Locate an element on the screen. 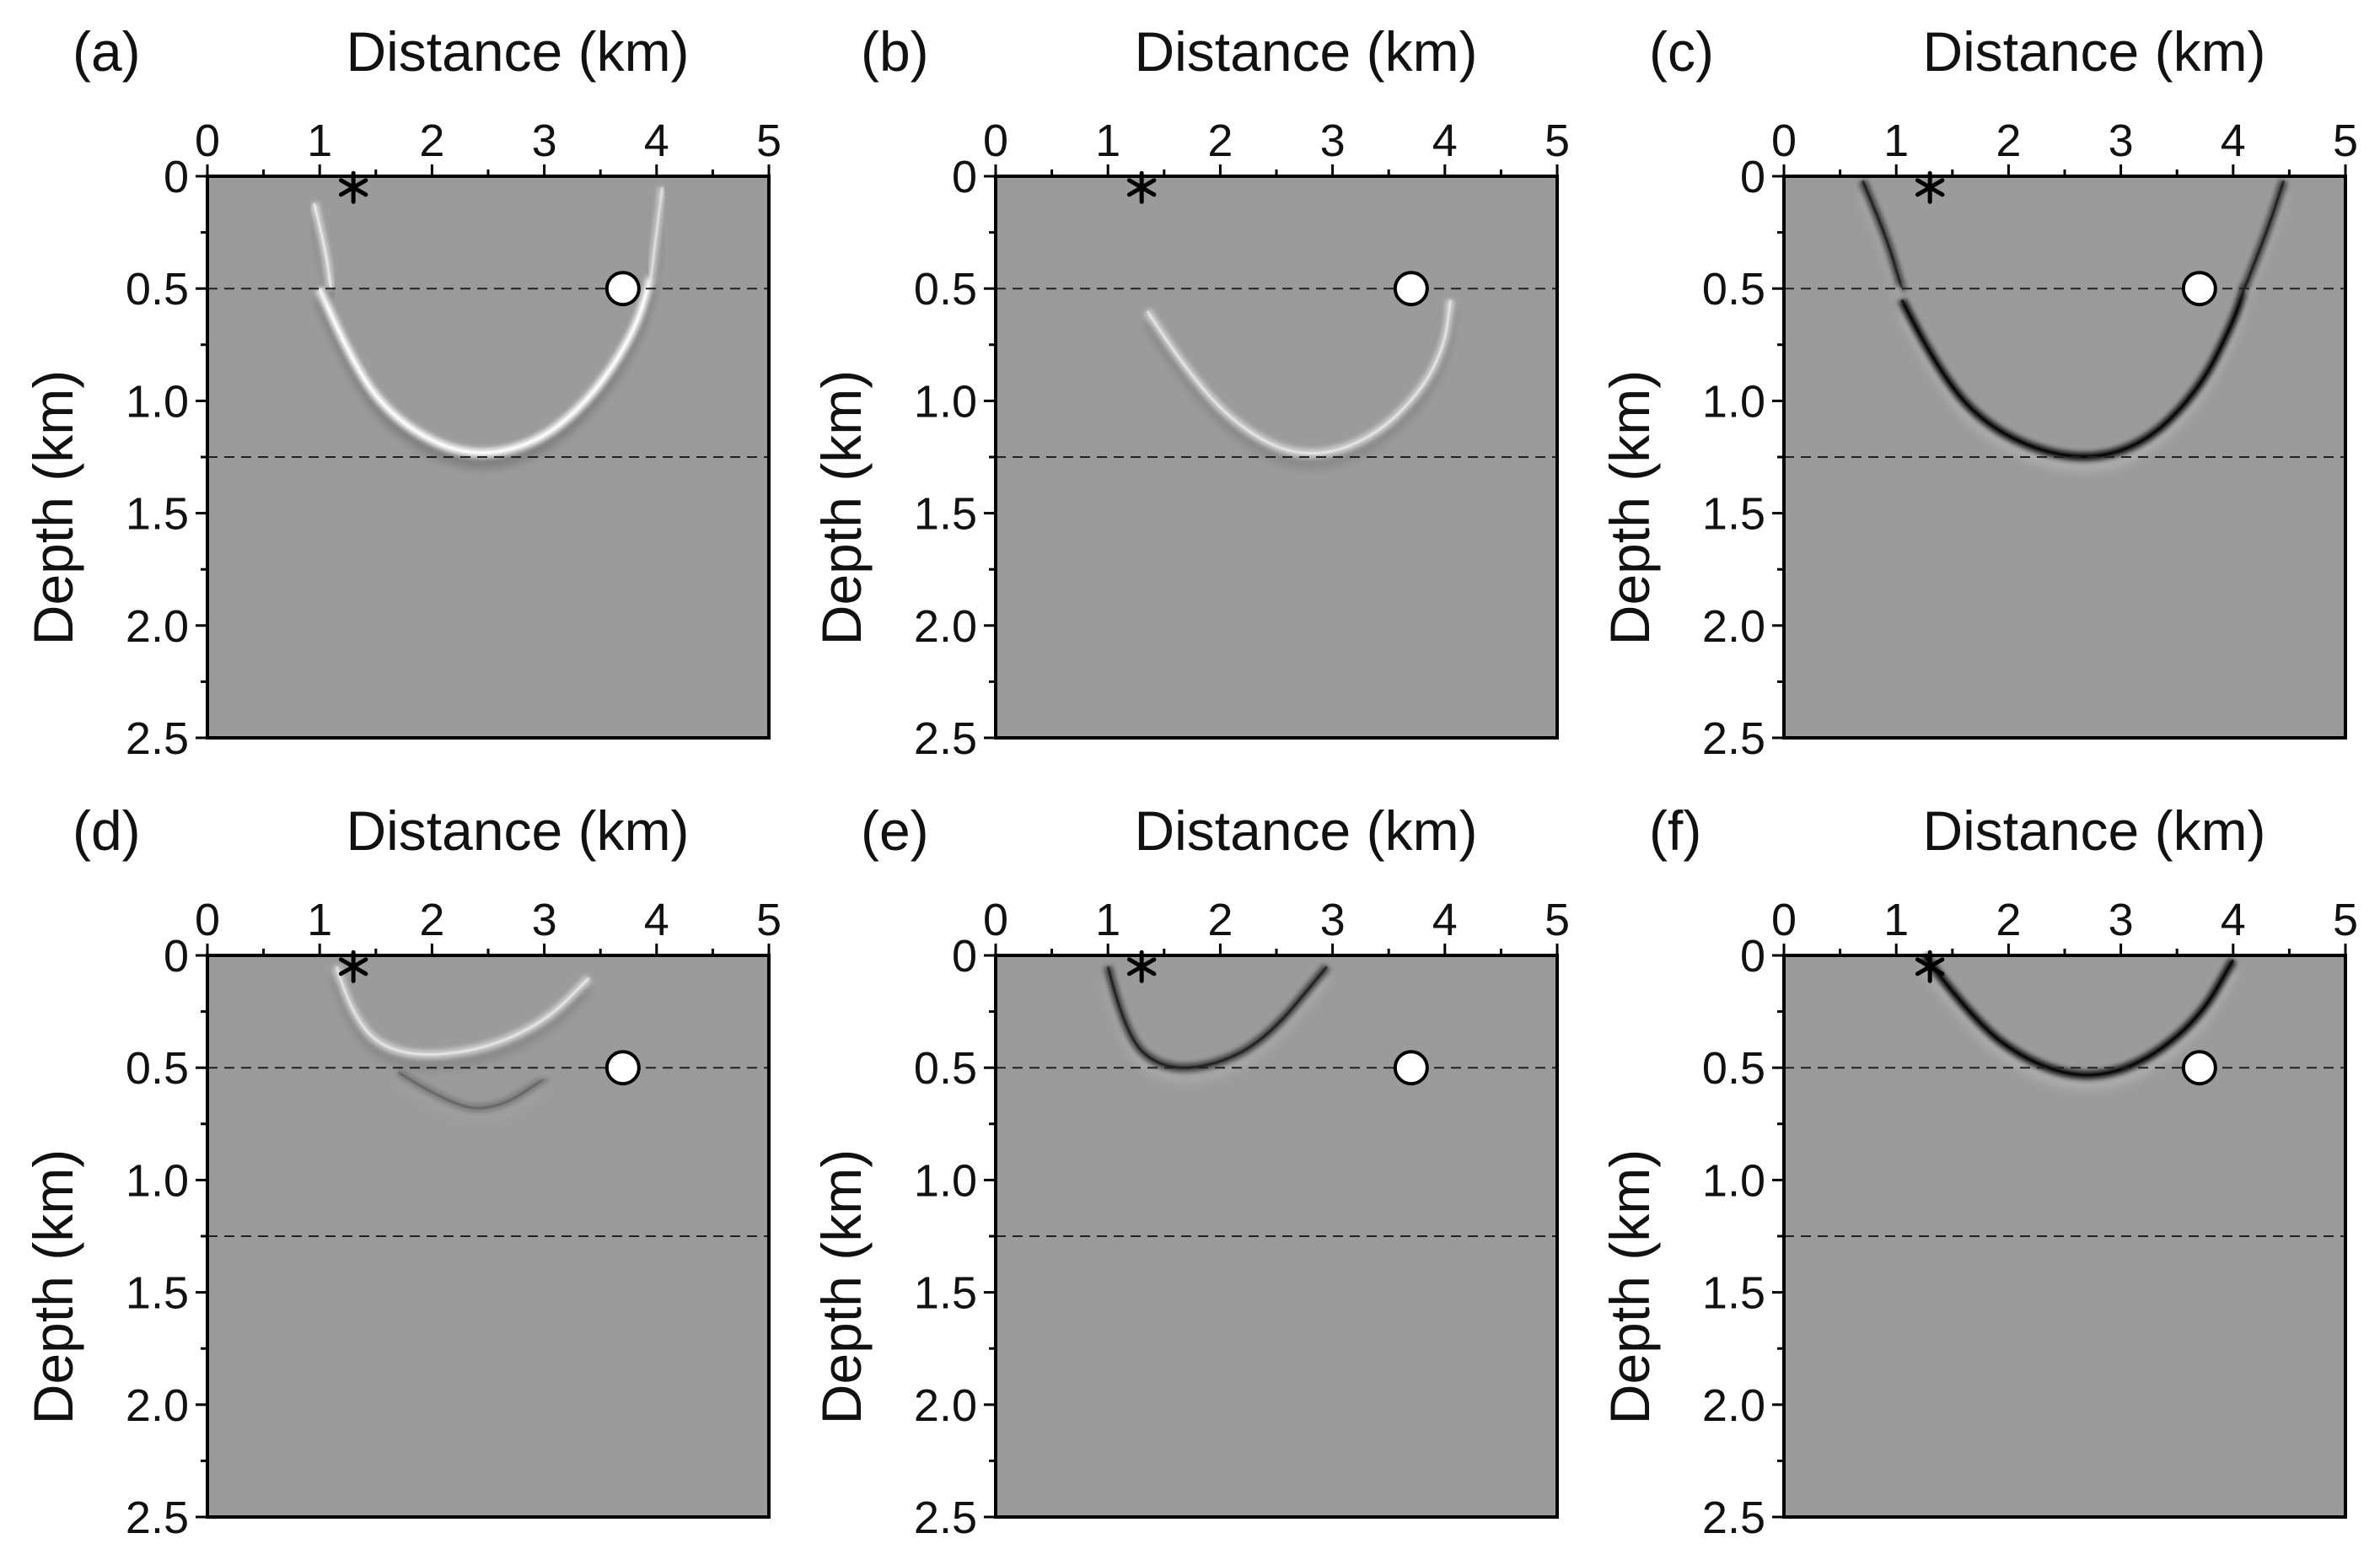 The height and width of the screenshot is (1560, 2380). panel-label: (c) is located at coordinates (1681, 51).